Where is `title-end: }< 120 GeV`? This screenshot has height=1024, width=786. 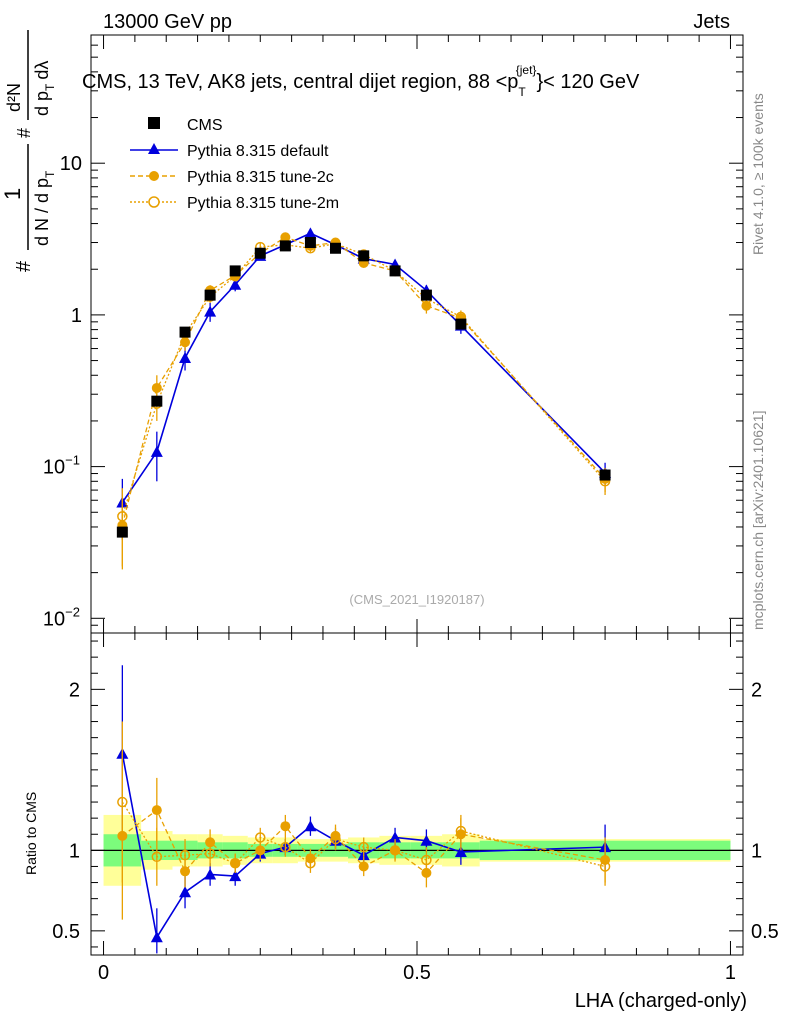 title-end: }< 120 GeV is located at coordinates (588, 82).